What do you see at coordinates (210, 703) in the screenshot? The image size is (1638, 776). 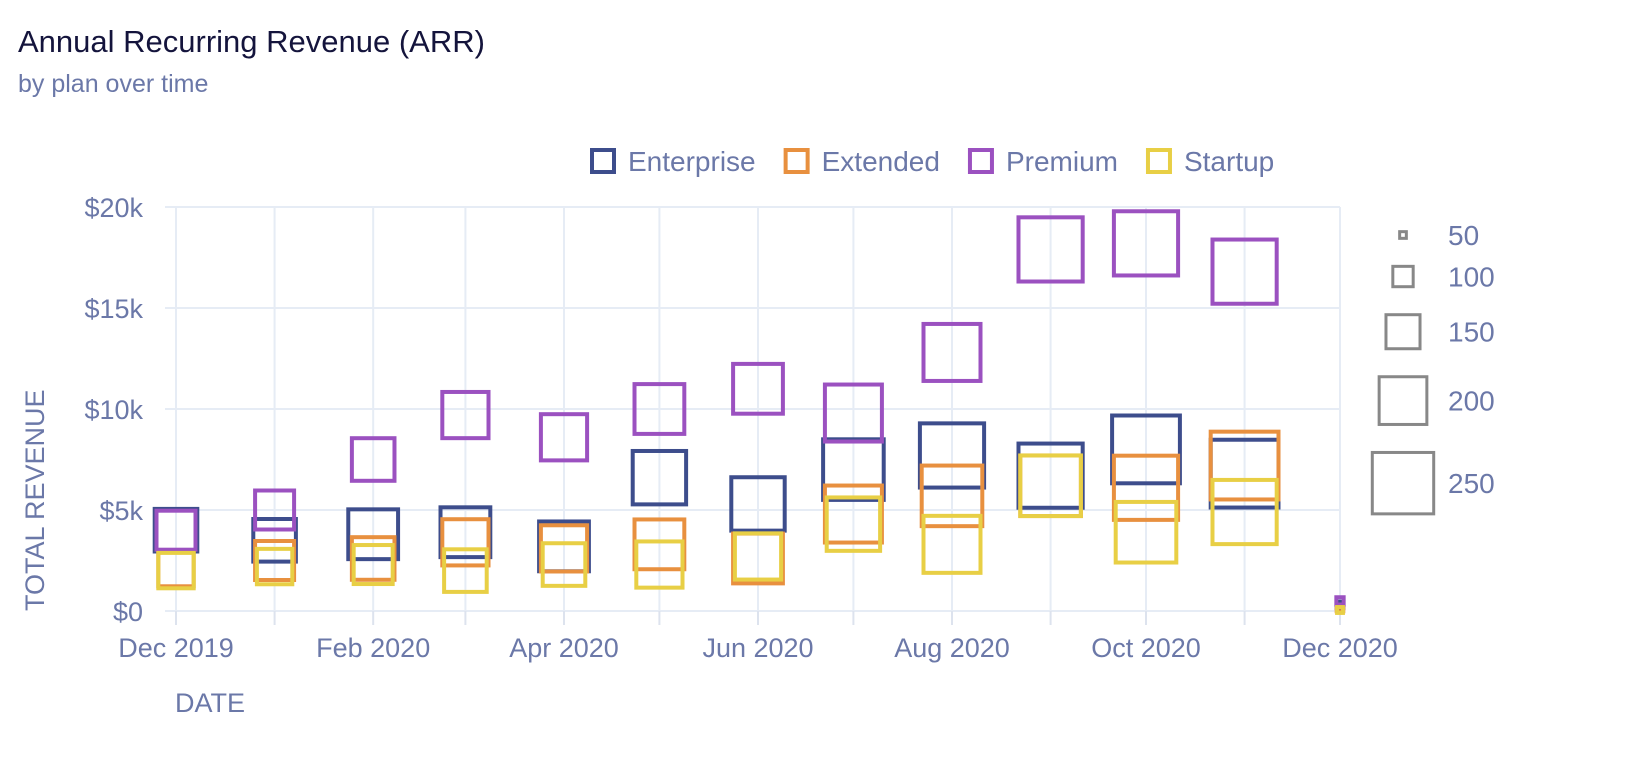 I see `x-axis-title: DATE` at bounding box center [210, 703].